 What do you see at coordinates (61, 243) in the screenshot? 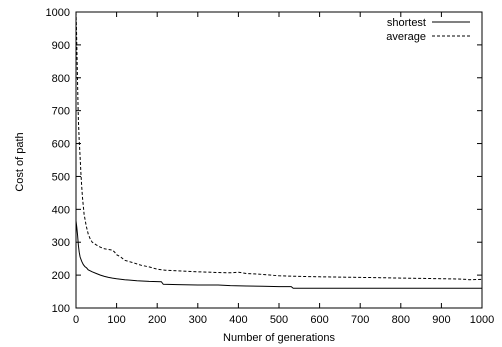
I see `y-tick-label: 300` at bounding box center [61, 243].